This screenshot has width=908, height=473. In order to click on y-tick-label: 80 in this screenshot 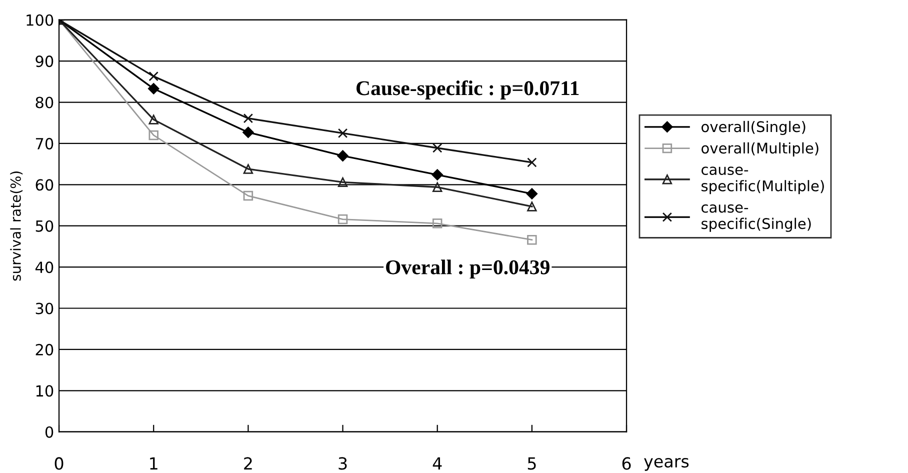, I will do `click(45, 102)`.